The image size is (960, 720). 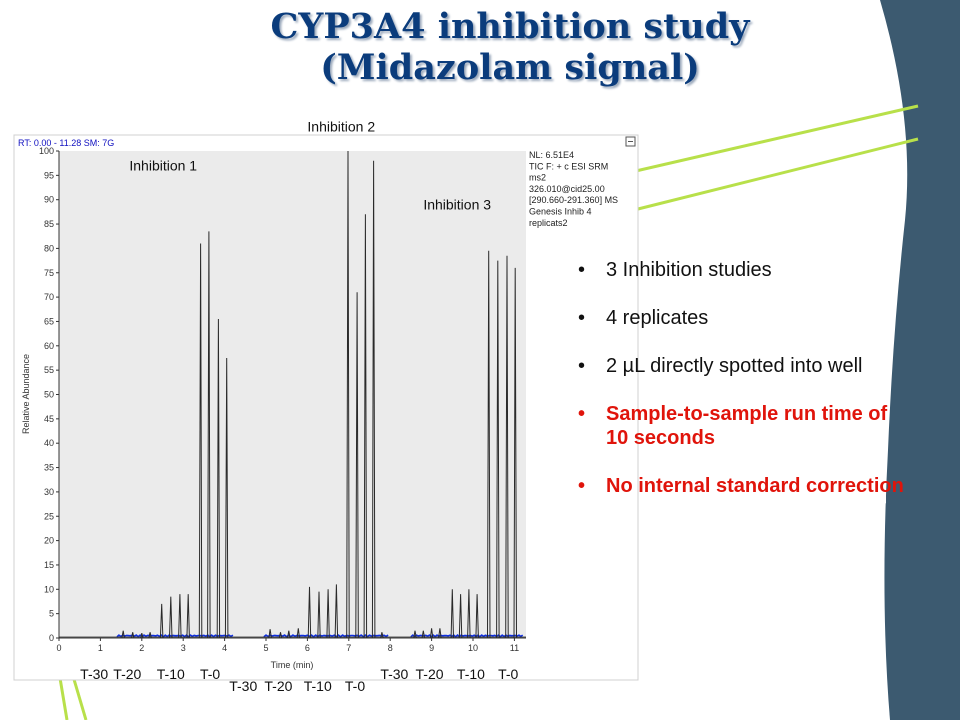 I want to click on x-tick-label: 10, so click(x=473, y=648).